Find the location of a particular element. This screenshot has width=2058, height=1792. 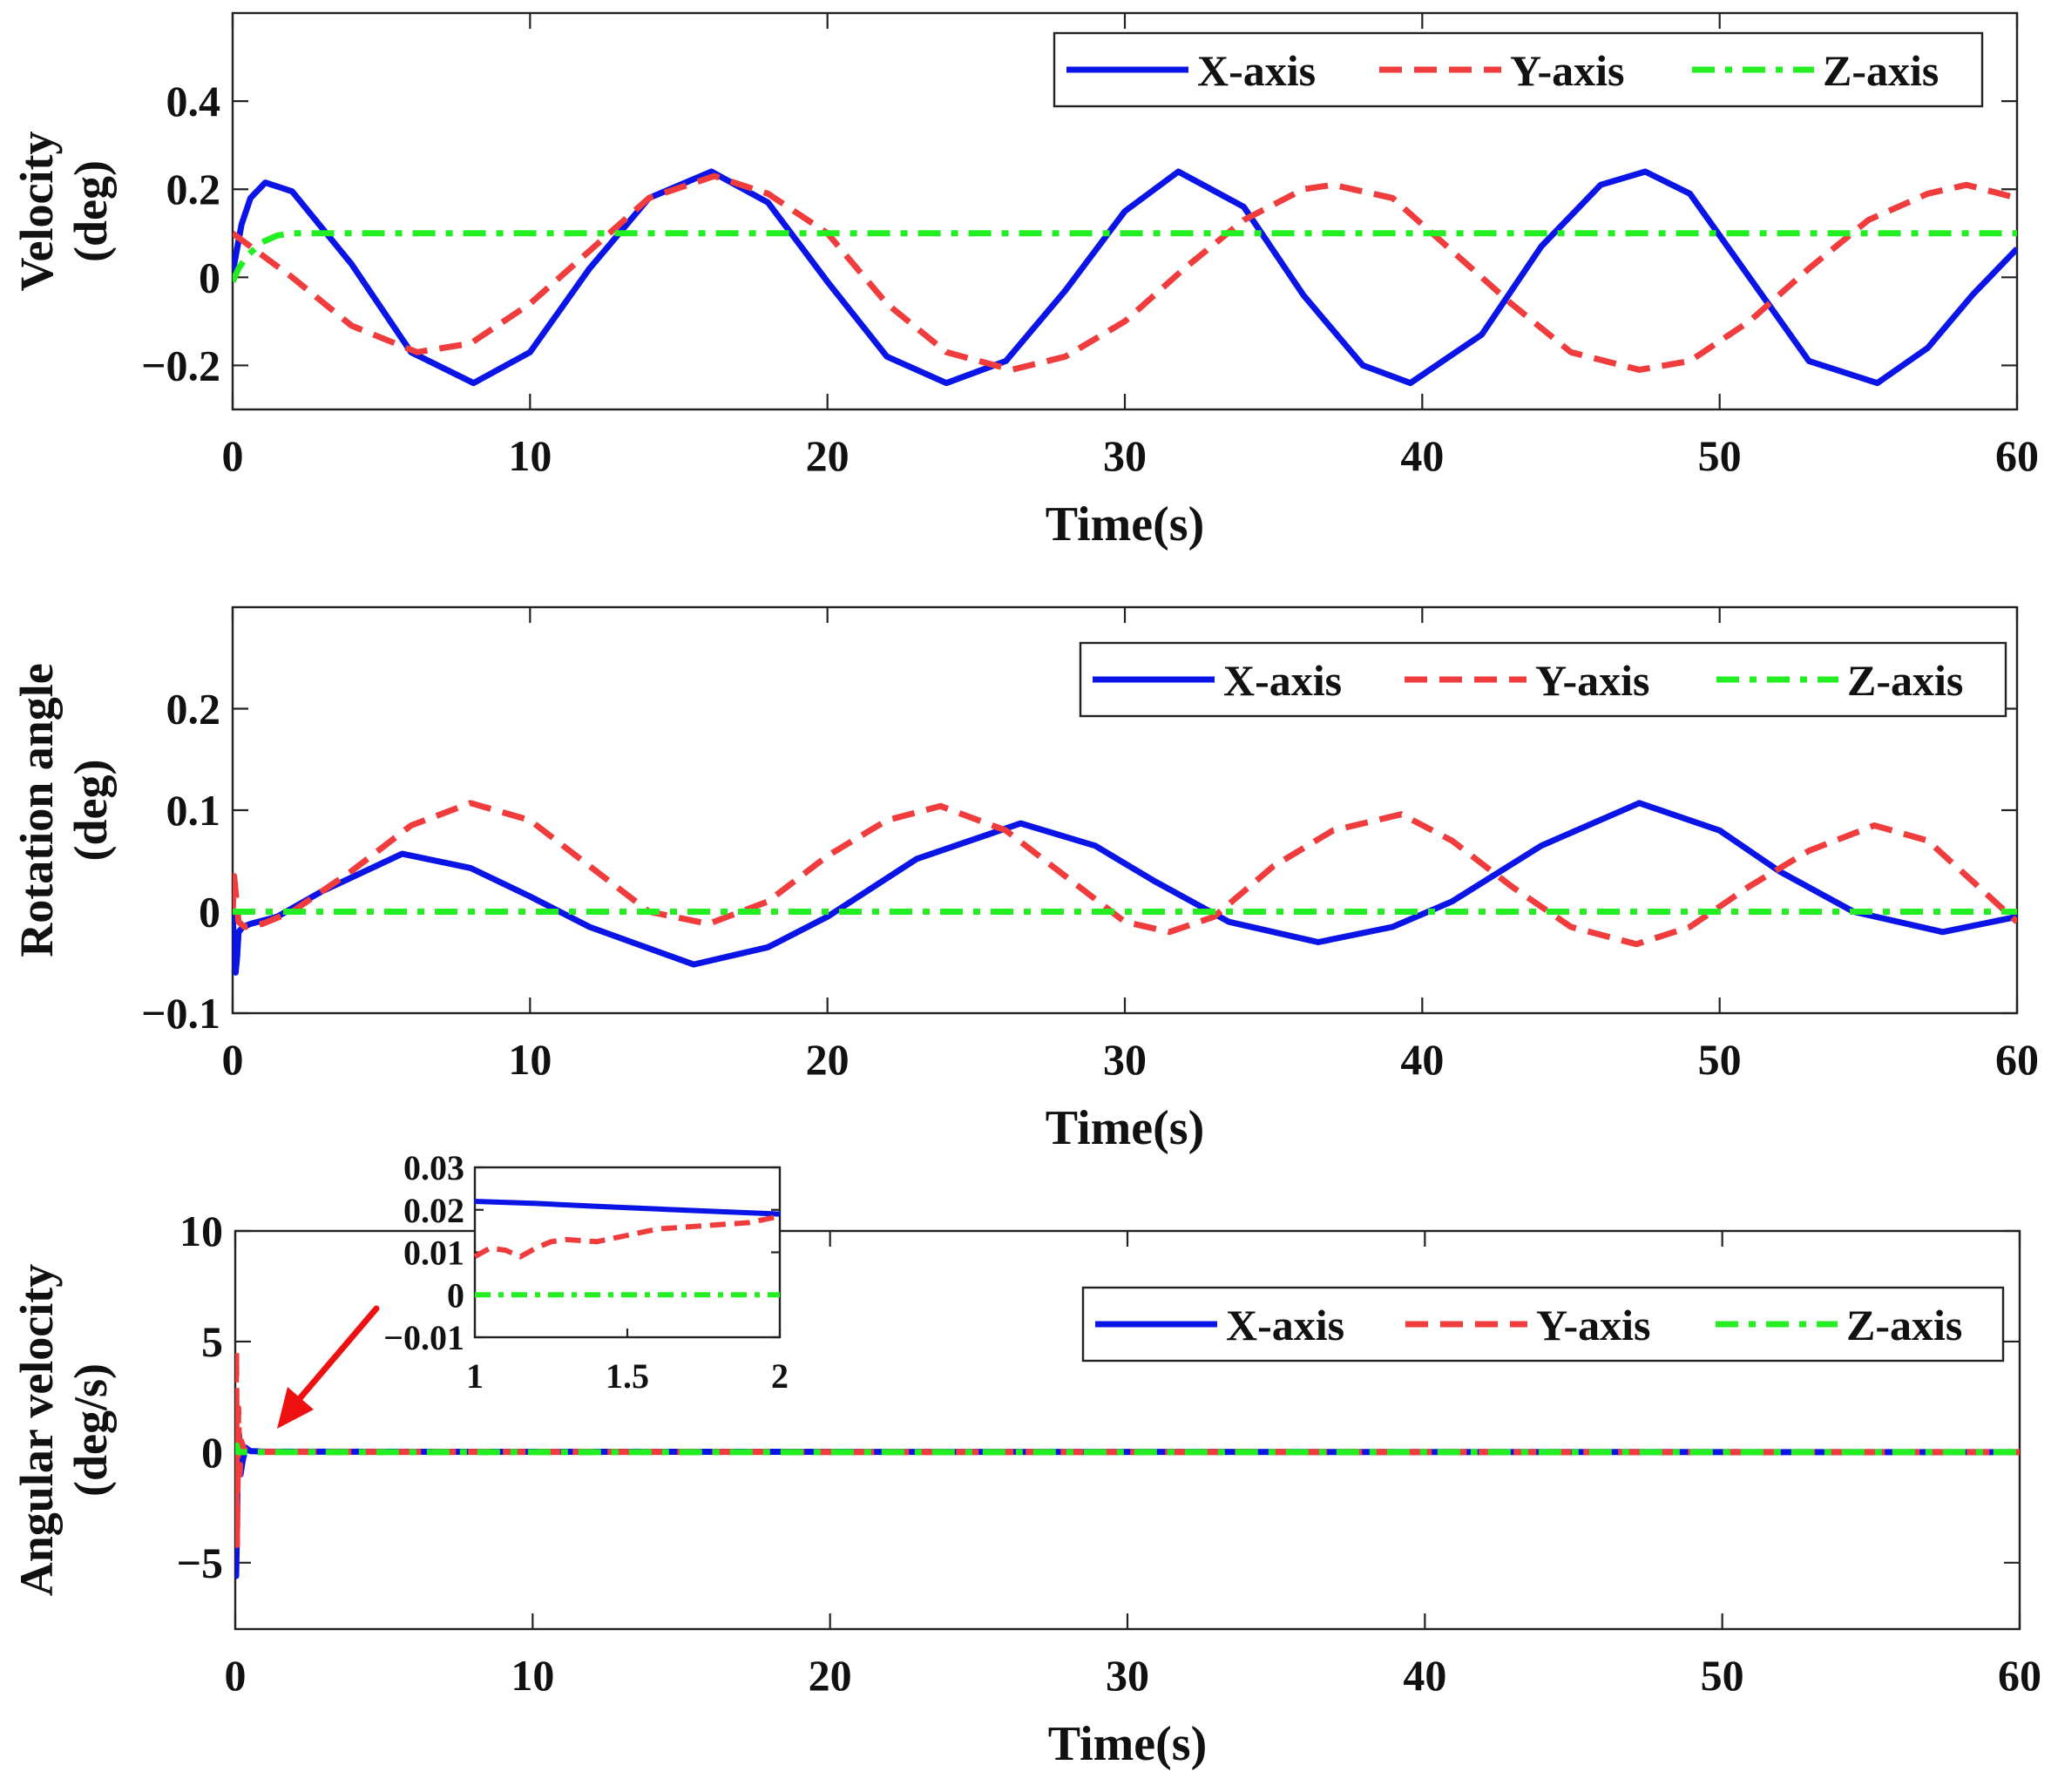

y-axis-label-line: Angular velocity is located at coordinates (36, 1430).